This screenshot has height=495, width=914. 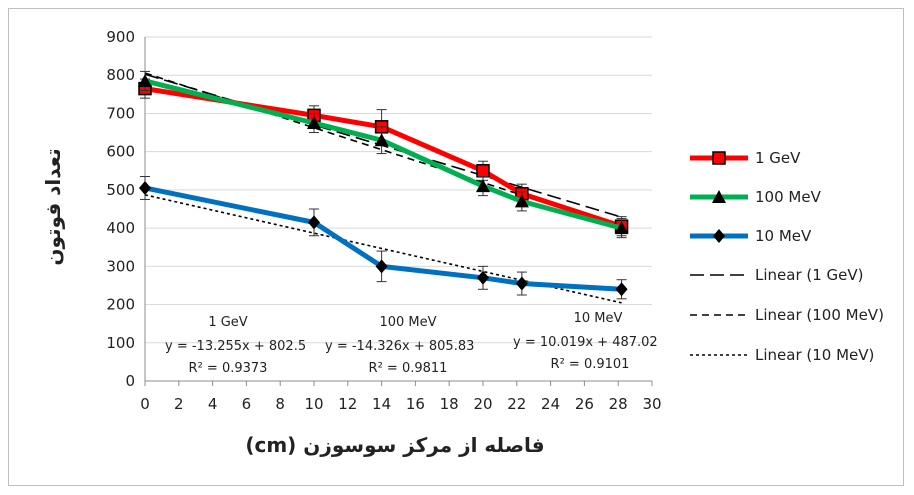 What do you see at coordinates (179, 404) in the screenshot?
I see `x-tick-label: 2` at bounding box center [179, 404].